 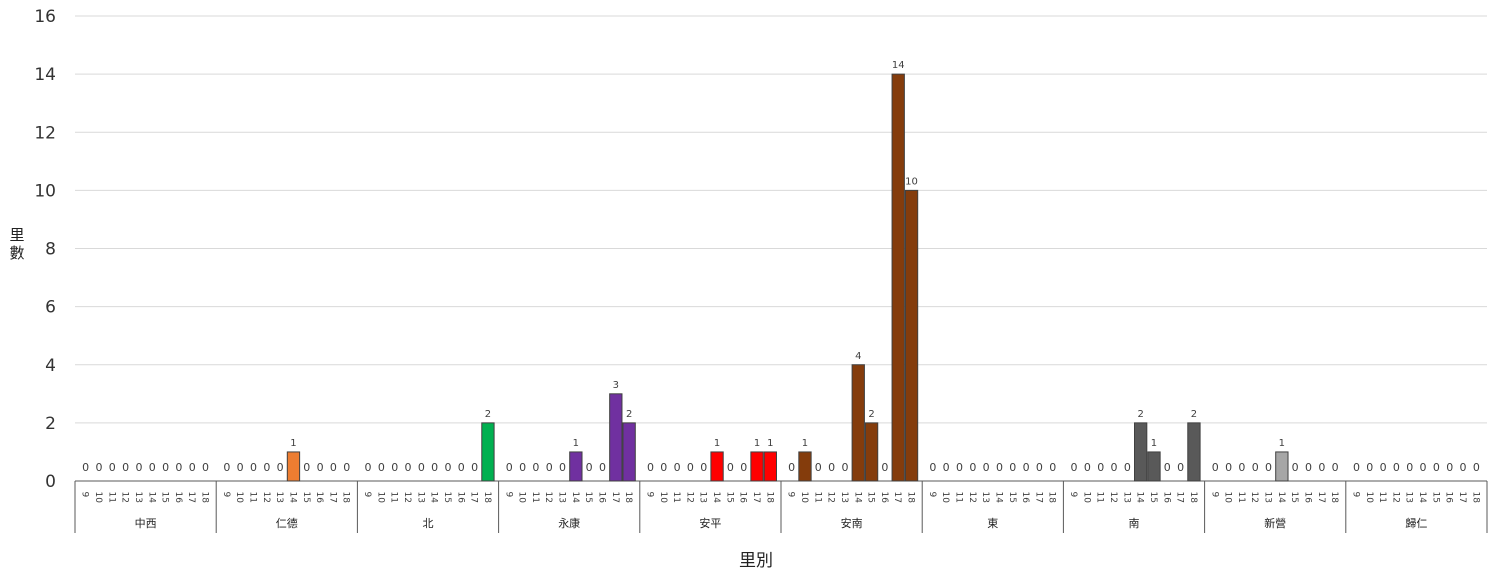 I want to click on group-label: 安南, so click(x=852, y=523).